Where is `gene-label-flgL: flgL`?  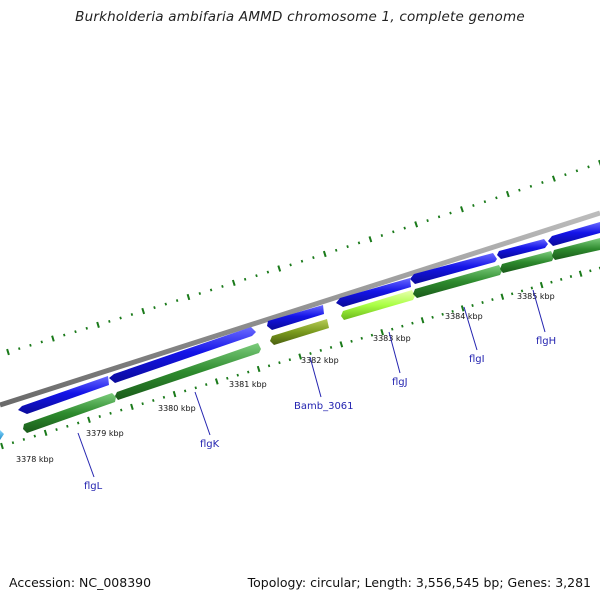 gene-label-flgL: flgL is located at coordinates (93, 486).